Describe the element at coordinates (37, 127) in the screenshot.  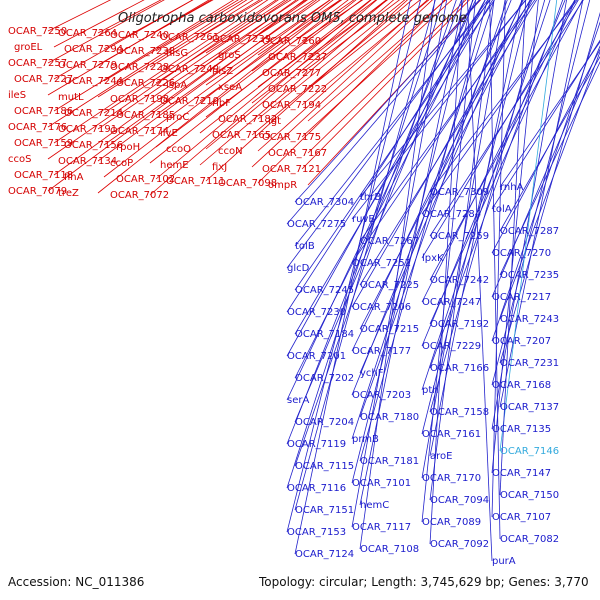
I see `left-gene-label: OCAR_7176` at that location.